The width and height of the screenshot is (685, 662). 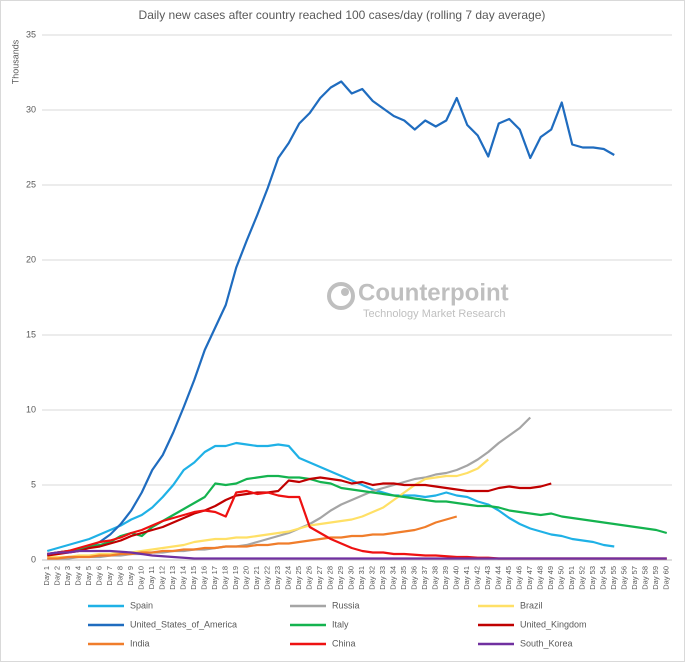 I want to click on x-tick-label: Day 34, so click(x=393, y=578).